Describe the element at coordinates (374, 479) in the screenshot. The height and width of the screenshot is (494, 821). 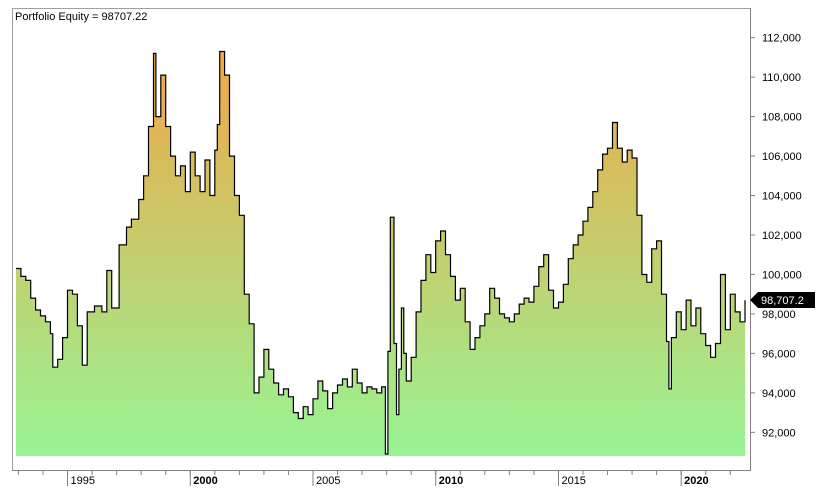
I see `x-axis: 1995 2000 2005 2010 2015 2020` at that location.